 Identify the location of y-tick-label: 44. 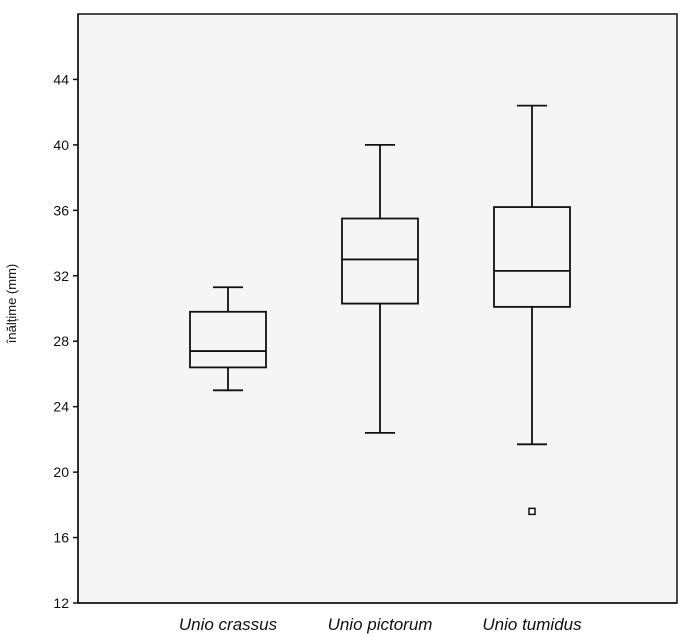
(61, 79).